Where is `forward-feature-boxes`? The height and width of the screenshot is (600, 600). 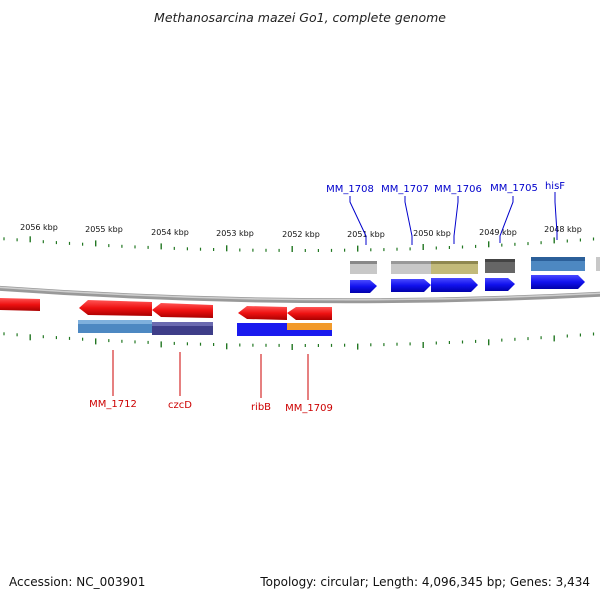
forward-feature-boxes is located at coordinates (475, 265).